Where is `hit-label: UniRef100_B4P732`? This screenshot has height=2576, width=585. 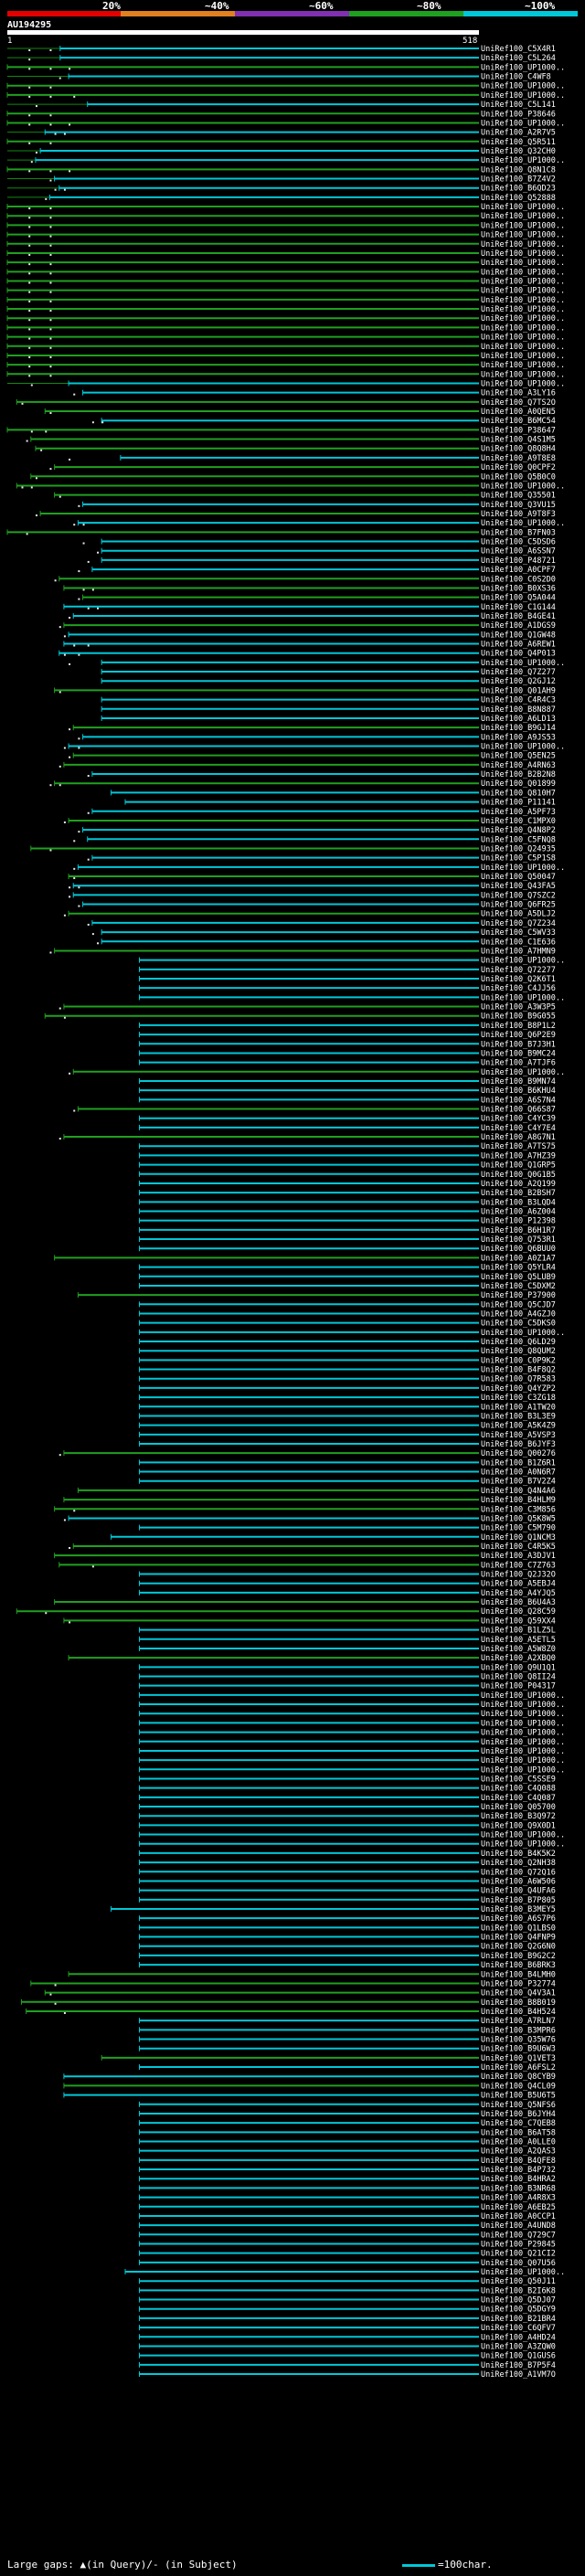 hit-label: UniRef100_B4P732 is located at coordinates (518, 2170).